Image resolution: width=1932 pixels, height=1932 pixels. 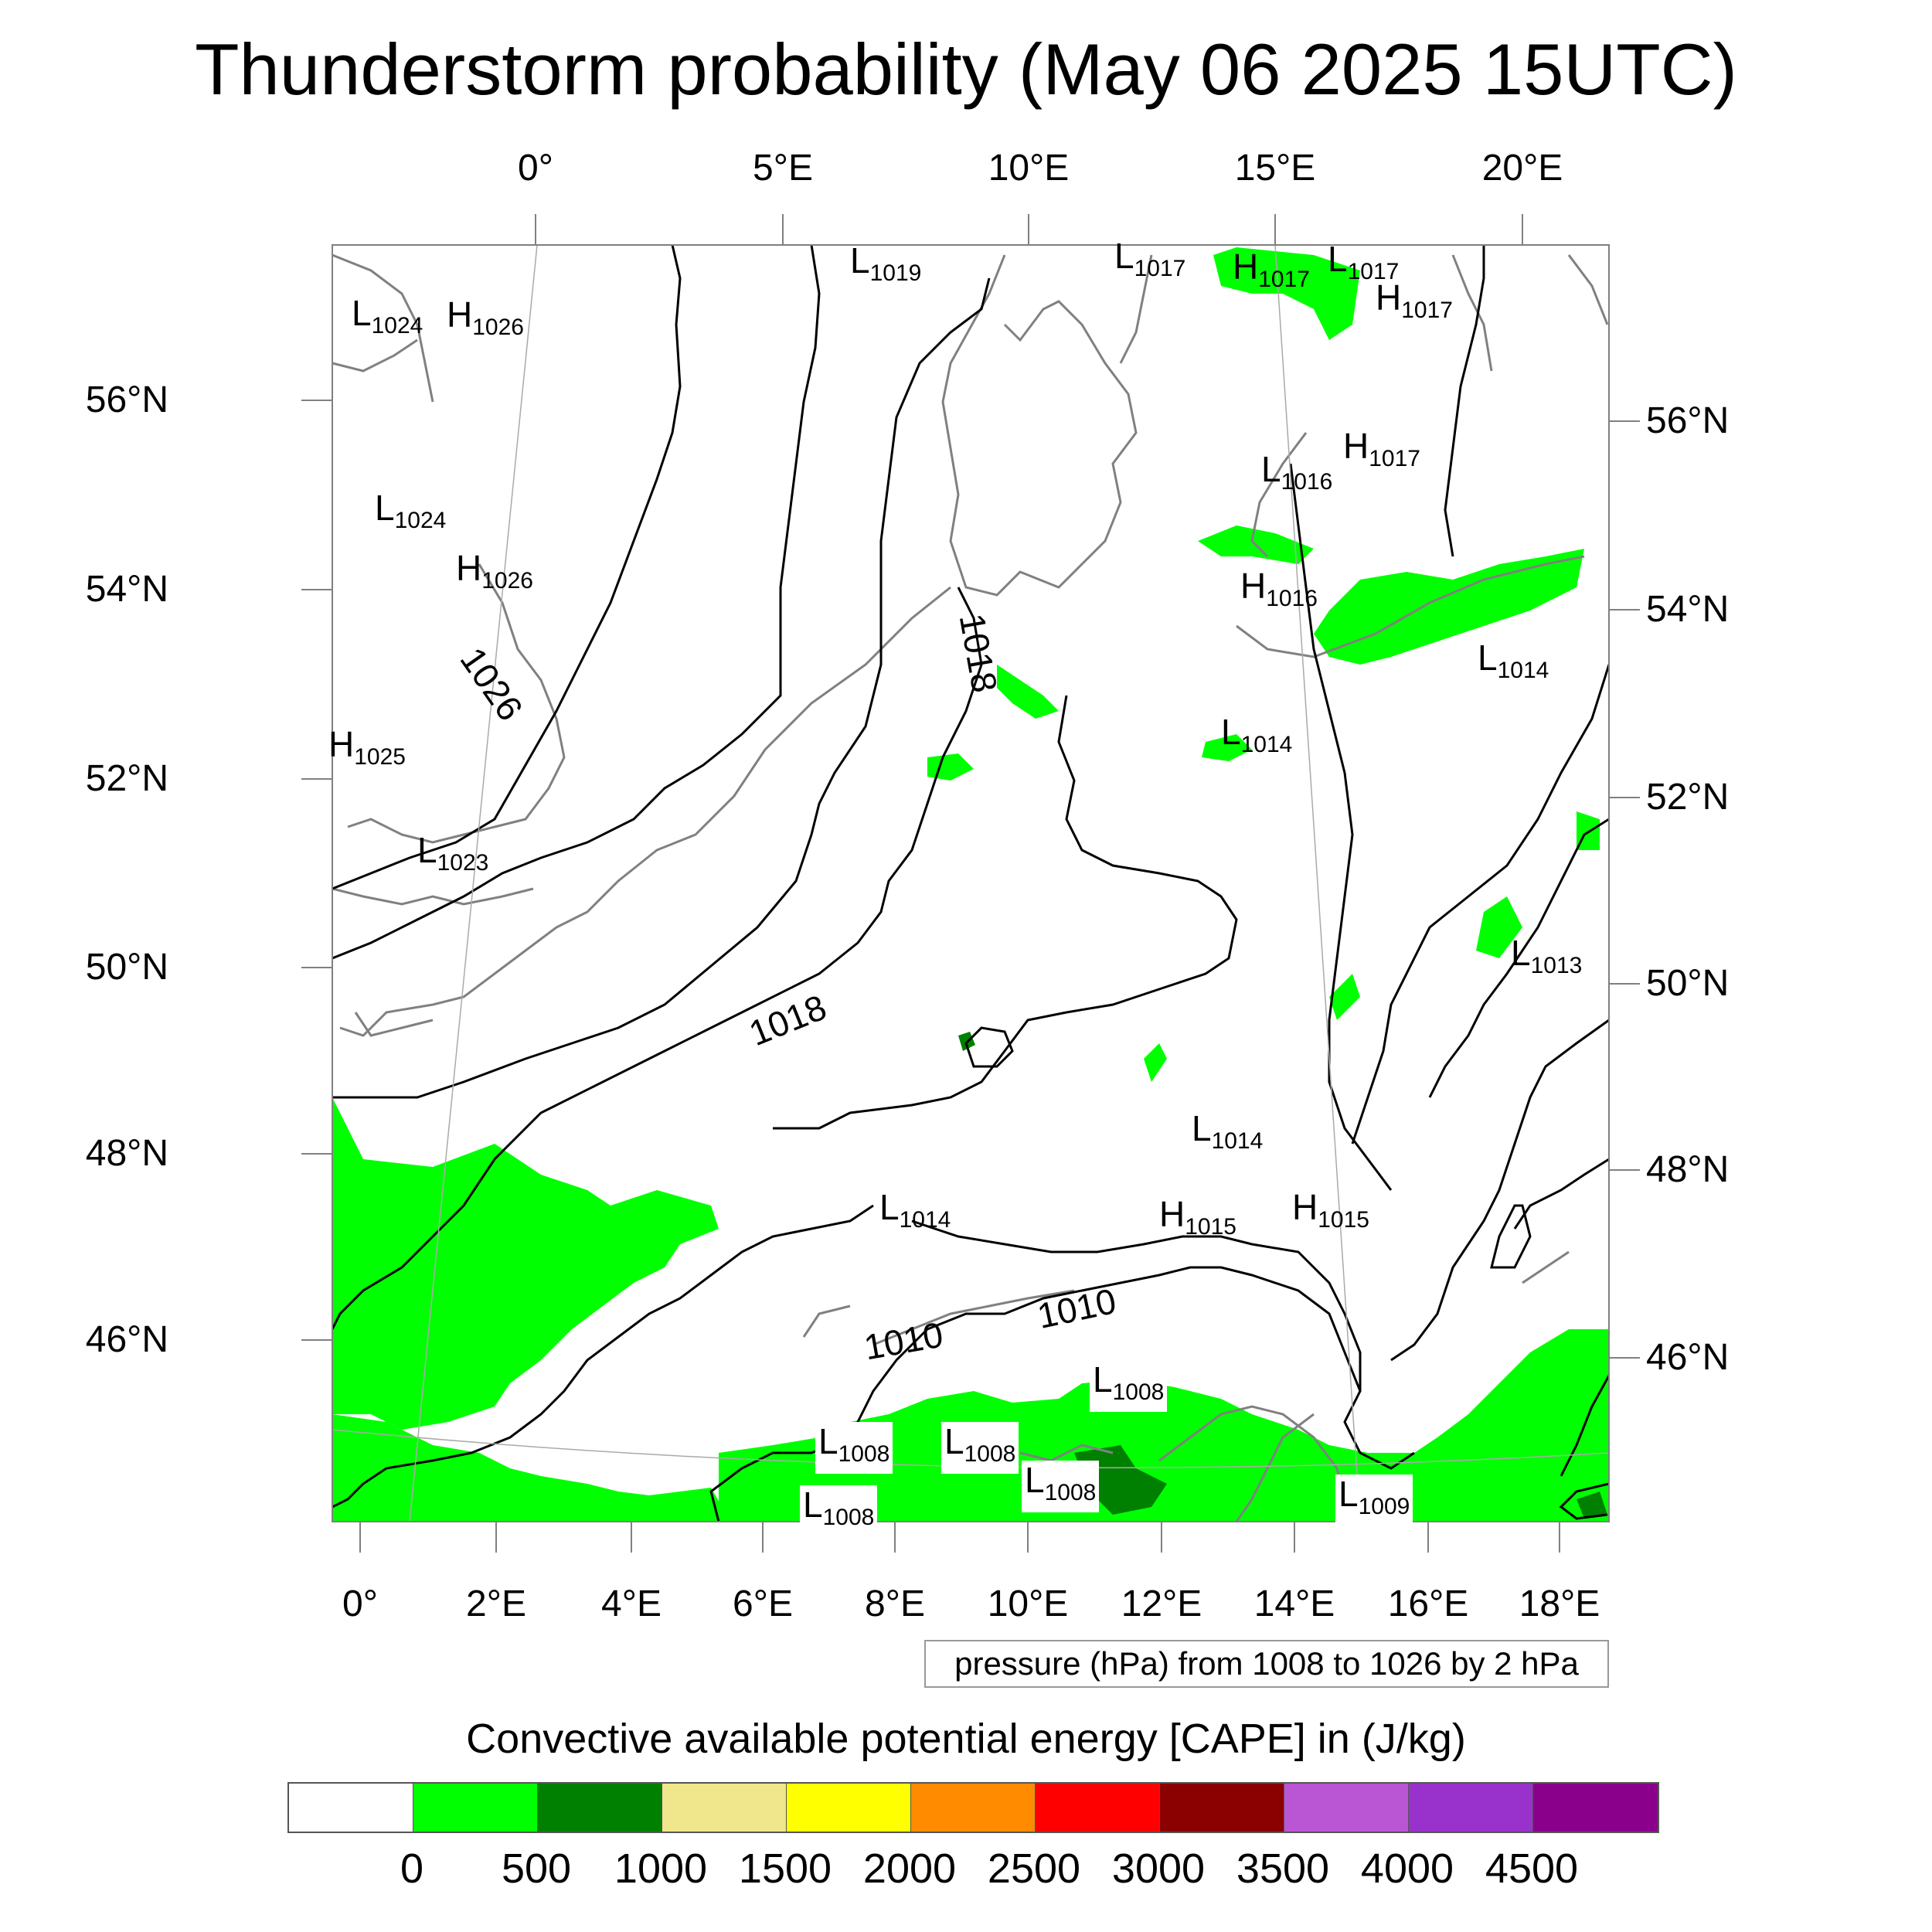 I want to click on colorbar-tick: 4000, so click(x=1407, y=1869).